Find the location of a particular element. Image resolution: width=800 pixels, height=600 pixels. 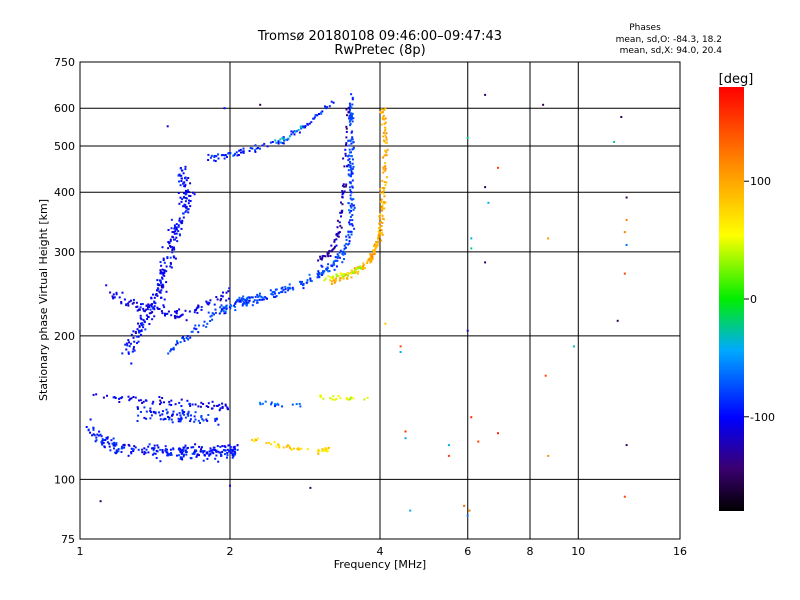

colorbar-tick-label: -100 is located at coordinates (762, 417).